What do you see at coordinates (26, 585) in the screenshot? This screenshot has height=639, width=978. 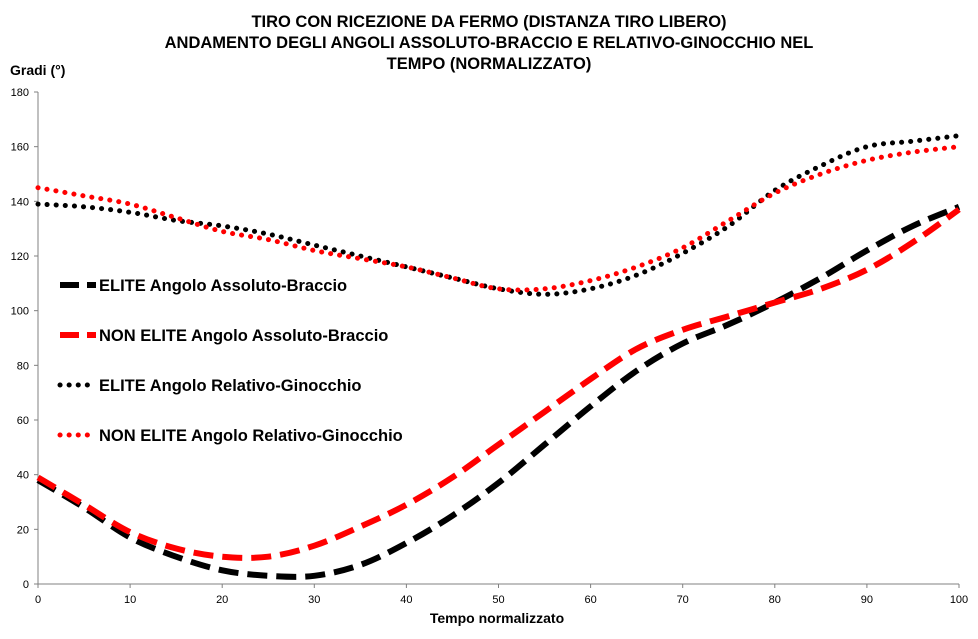 I see `y-tick-label: 0` at bounding box center [26, 585].